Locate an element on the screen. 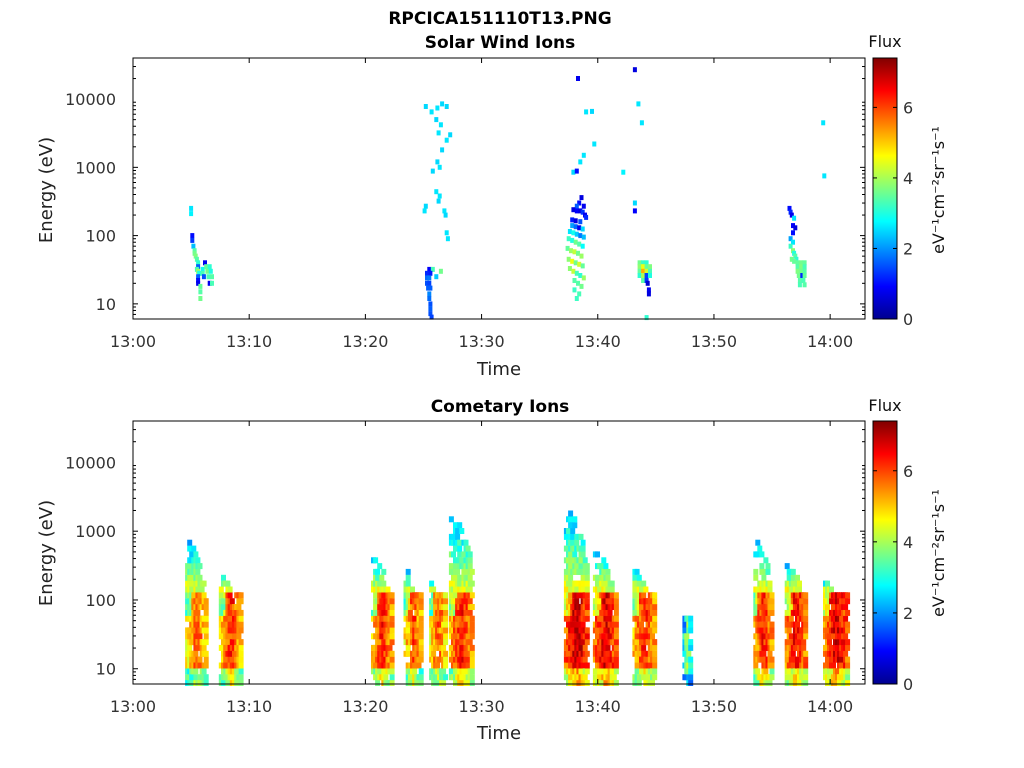 The image size is (1024, 768). cometary-ylabel: Energy (eV) is located at coordinates (46, 553).